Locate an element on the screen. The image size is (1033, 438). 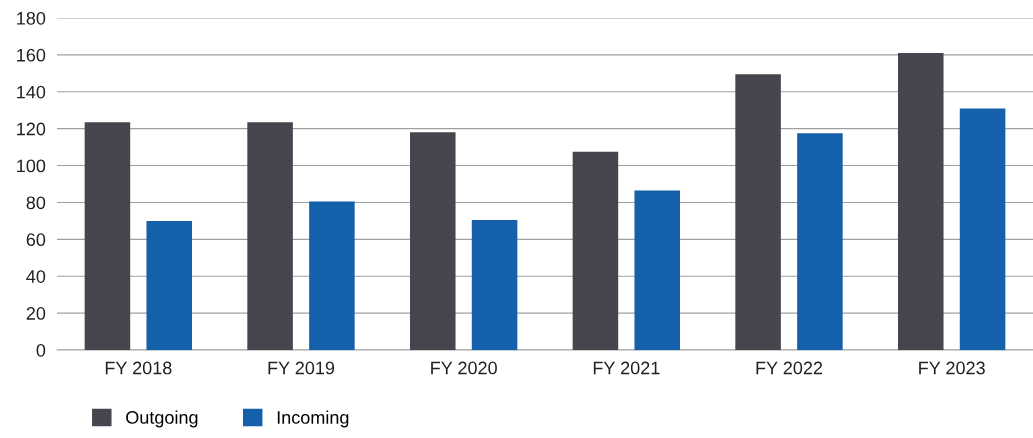
legend-label: Outgoing is located at coordinates (162, 419).